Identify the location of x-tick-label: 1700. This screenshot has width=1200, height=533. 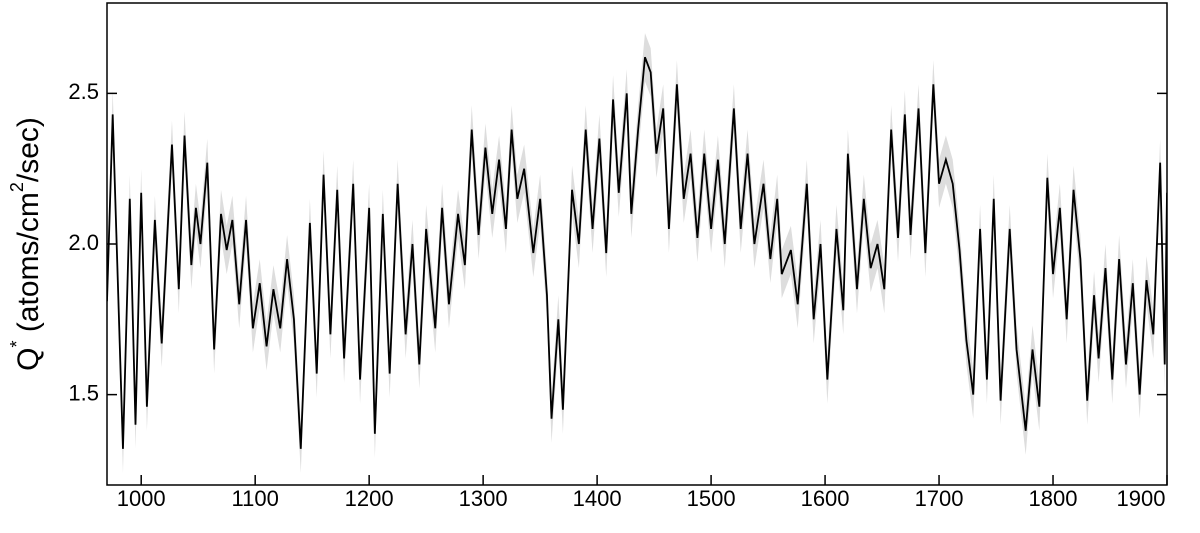
(939, 498).